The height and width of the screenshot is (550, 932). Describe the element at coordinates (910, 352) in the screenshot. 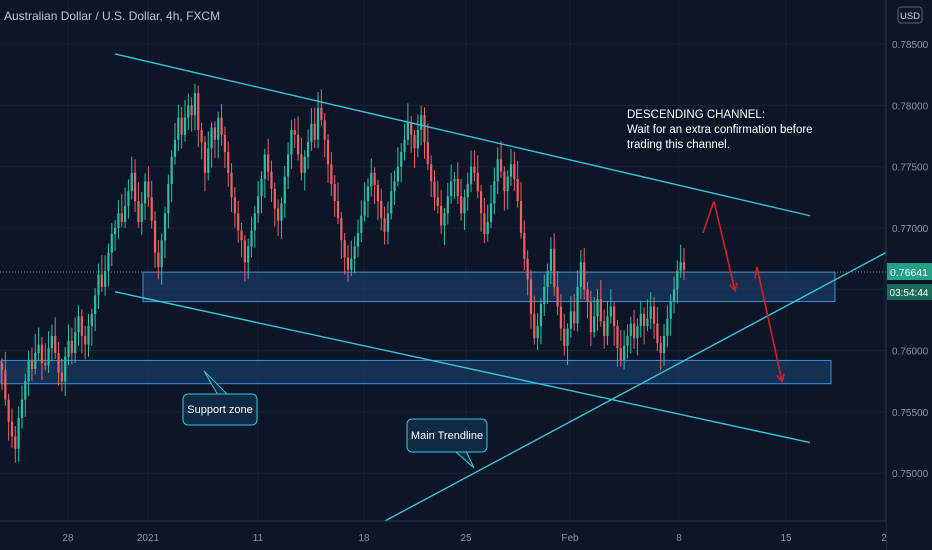

I see `price-tick-label: 0.76000` at that location.